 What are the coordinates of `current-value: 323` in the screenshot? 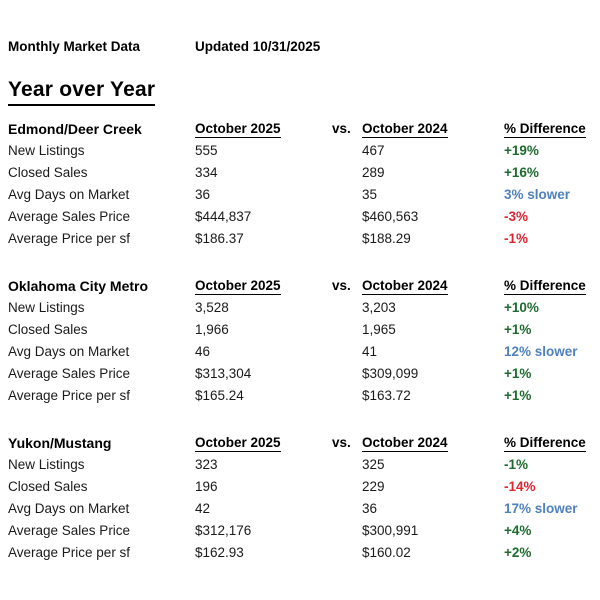 It's located at (206, 464).